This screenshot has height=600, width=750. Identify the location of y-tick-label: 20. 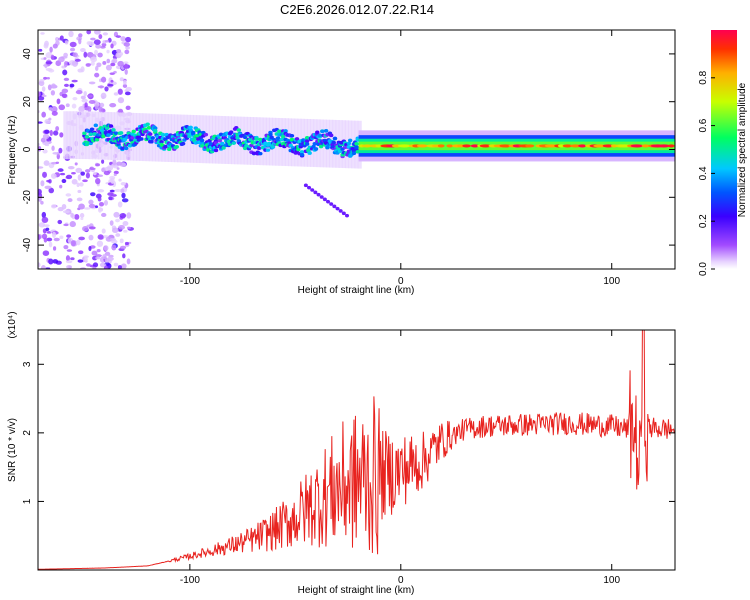
(27, 102).